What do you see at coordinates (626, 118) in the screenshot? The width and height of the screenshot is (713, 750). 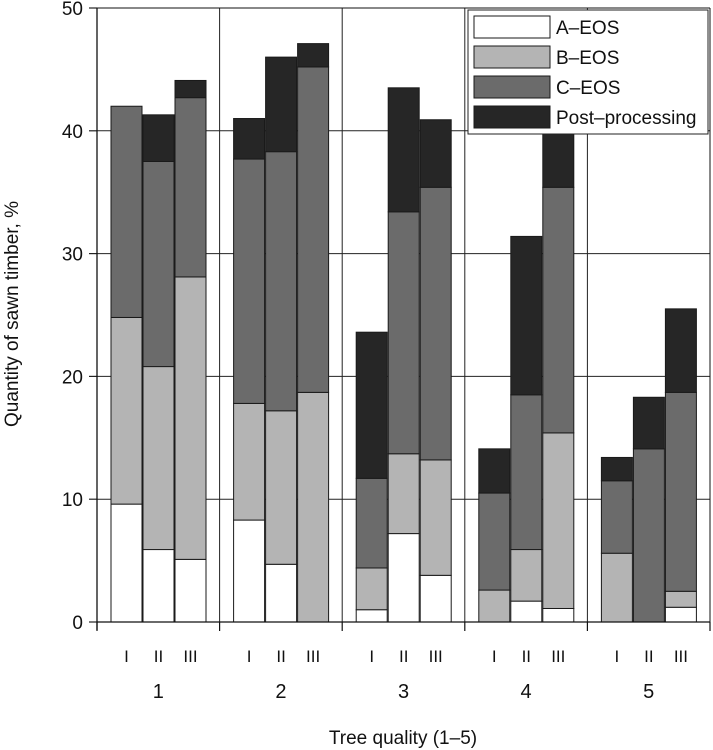 I see `legend-label: Post–processing` at bounding box center [626, 118].